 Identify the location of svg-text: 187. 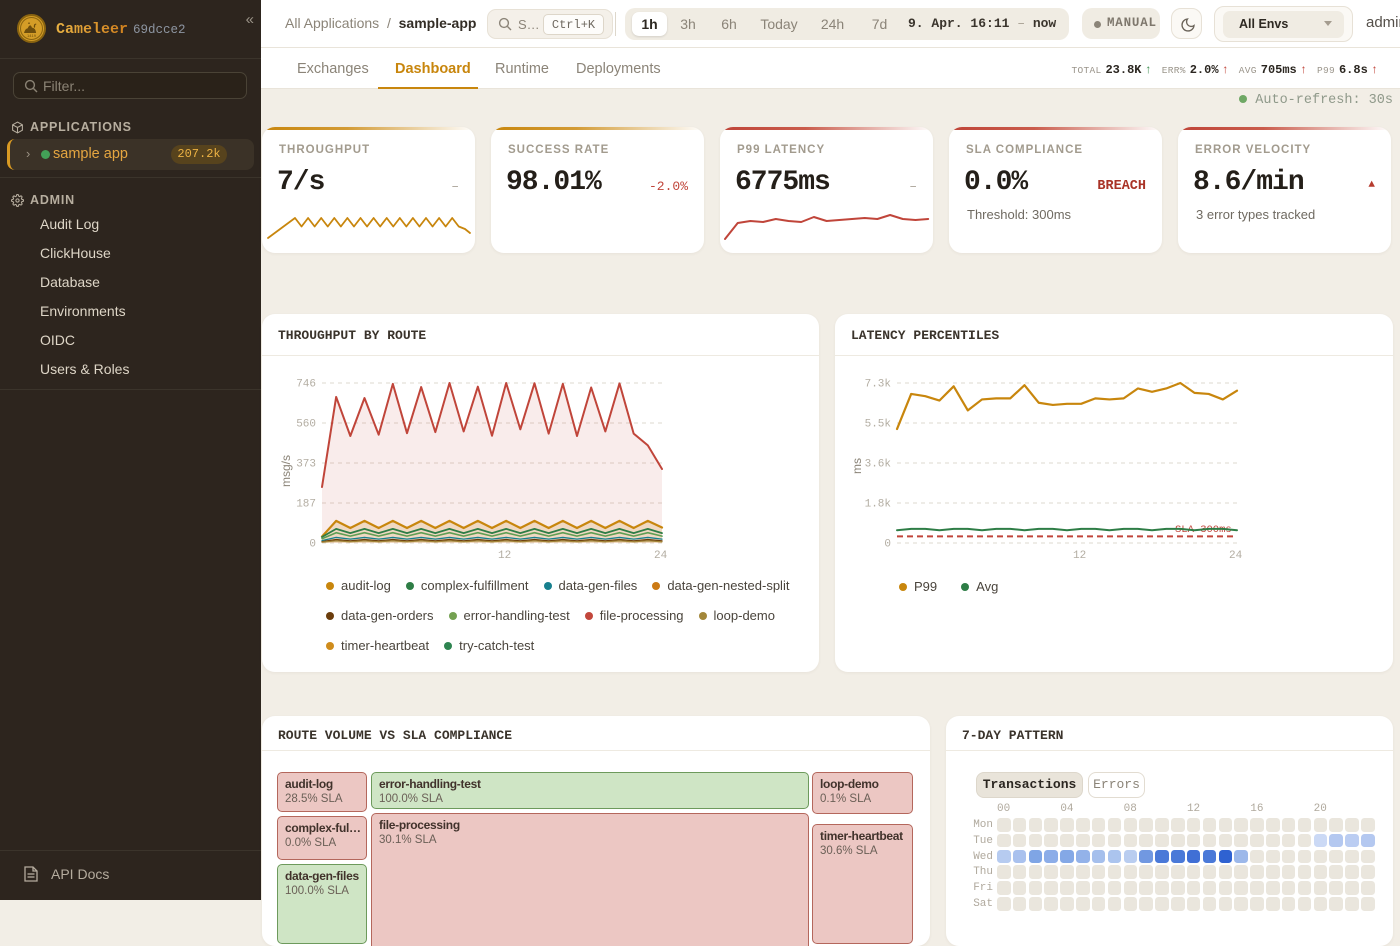
(306, 505).